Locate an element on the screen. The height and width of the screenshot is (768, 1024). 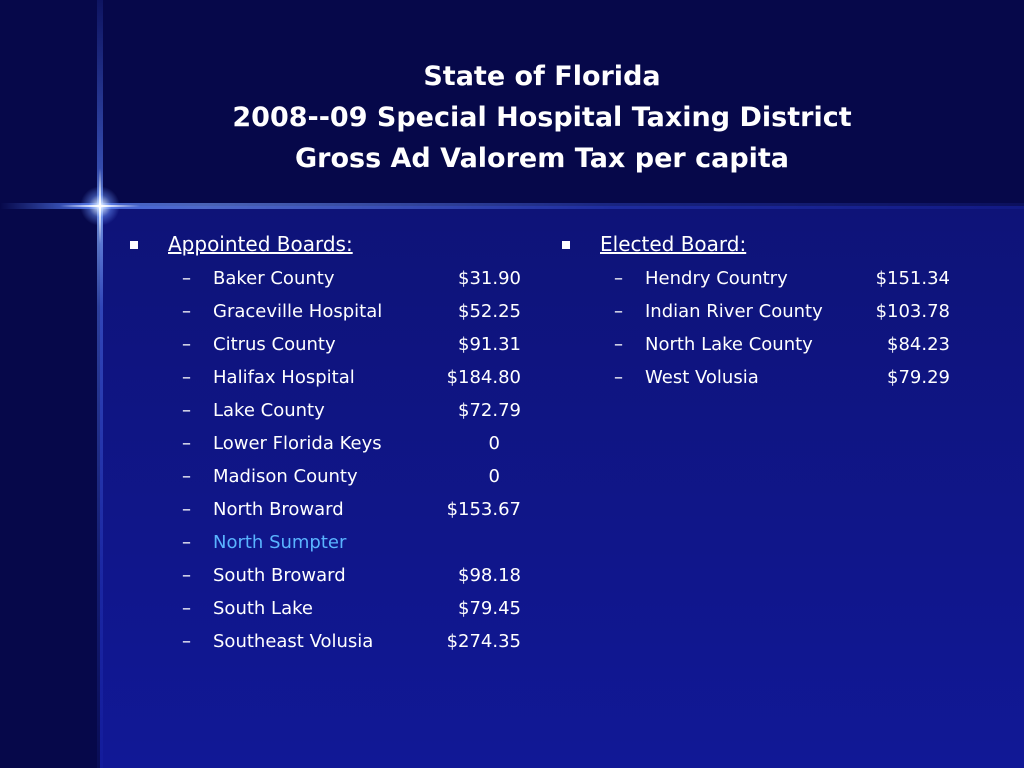
list-item: – North Lake County $84.23 is located at coordinates (772, 344).